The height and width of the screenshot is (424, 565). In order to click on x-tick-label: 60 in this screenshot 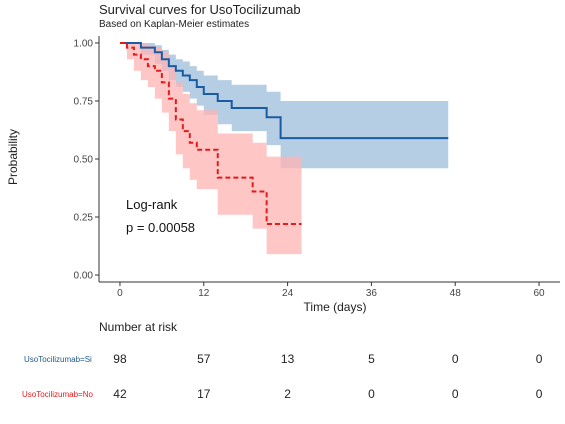, I will do `click(539, 293)`.